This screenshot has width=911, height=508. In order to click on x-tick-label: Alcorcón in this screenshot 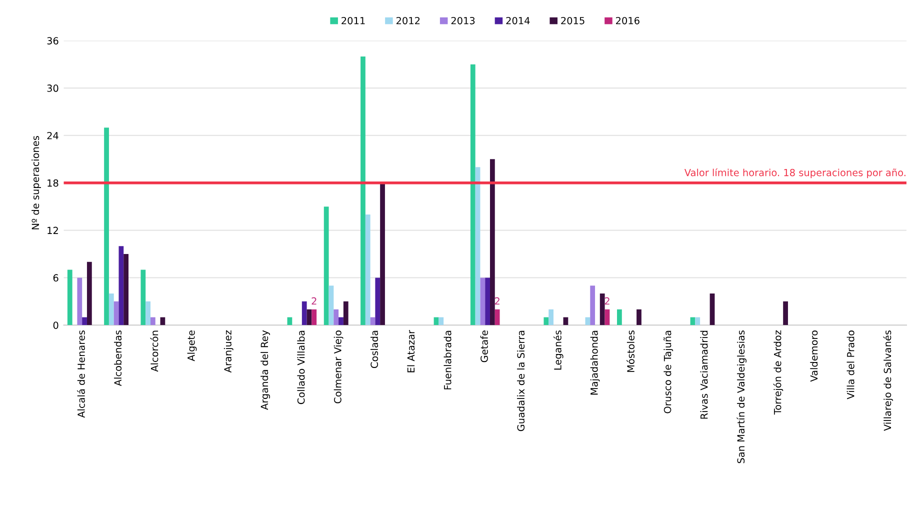, I will do `click(154, 351)`.